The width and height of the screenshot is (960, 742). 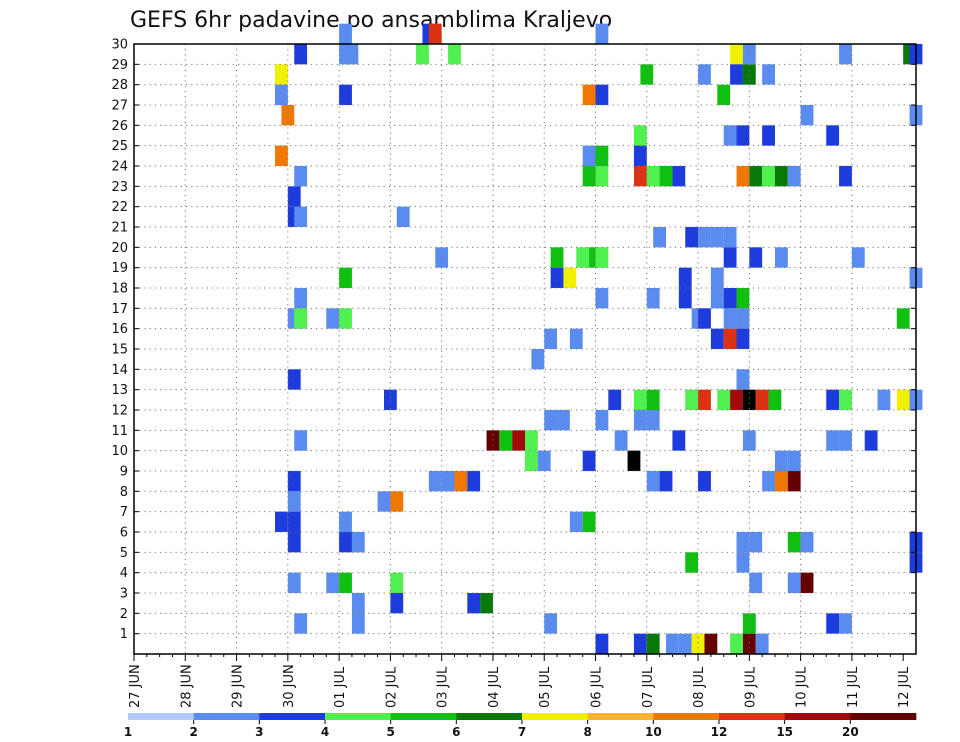 I want to click on colorbar-label: 10, so click(x=653, y=732).